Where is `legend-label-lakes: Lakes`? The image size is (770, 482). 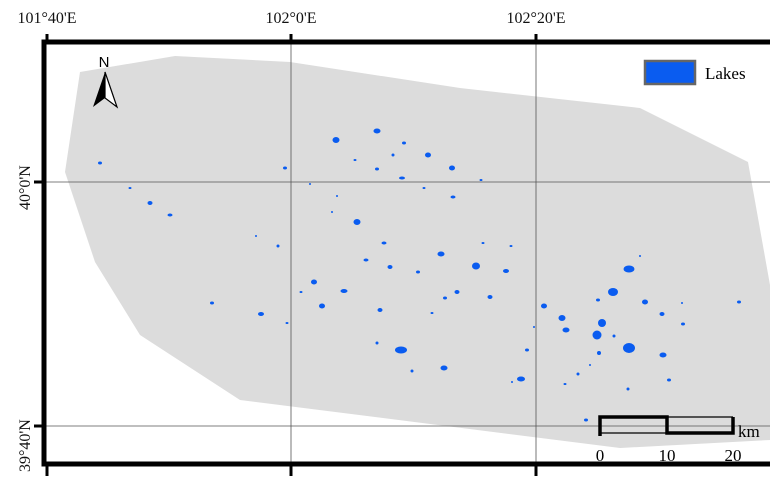 legend-label-lakes: Lakes is located at coordinates (725, 73).